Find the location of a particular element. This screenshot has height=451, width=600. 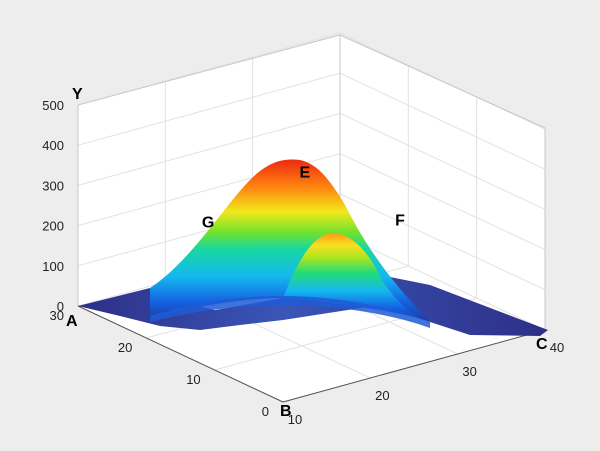

x-axis-line is located at coordinates (414, 366).